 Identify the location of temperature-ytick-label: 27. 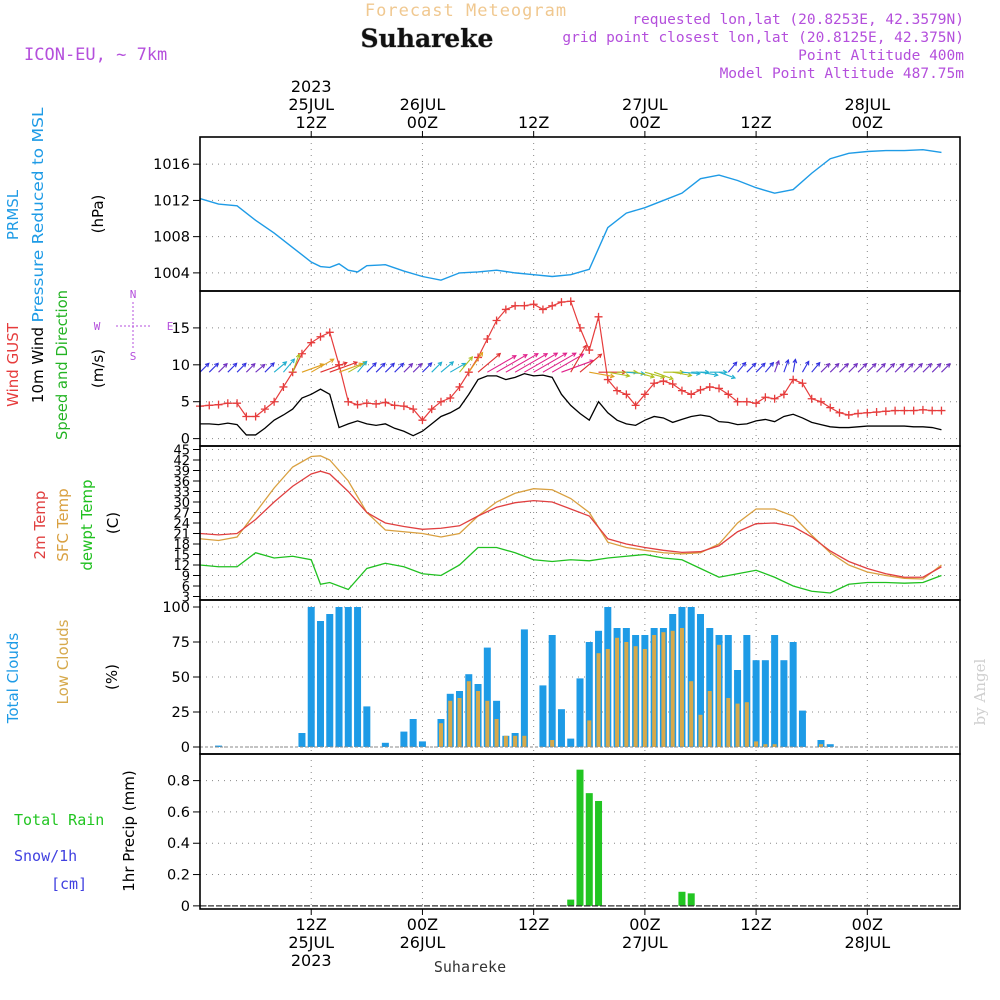
(181, 514).